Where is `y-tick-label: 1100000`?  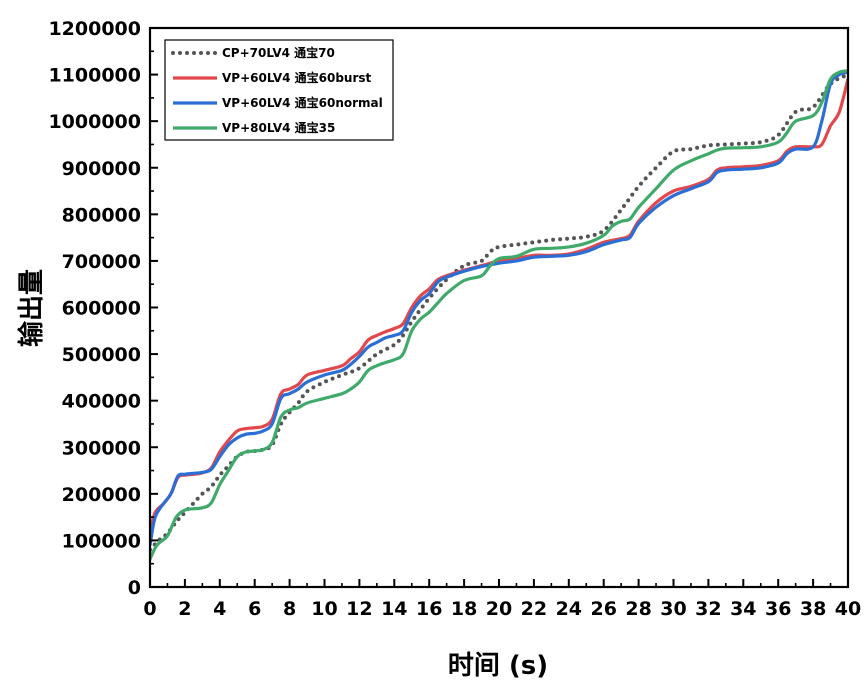 y-tick-label: 1100000 is located at coordinates (94, 76).